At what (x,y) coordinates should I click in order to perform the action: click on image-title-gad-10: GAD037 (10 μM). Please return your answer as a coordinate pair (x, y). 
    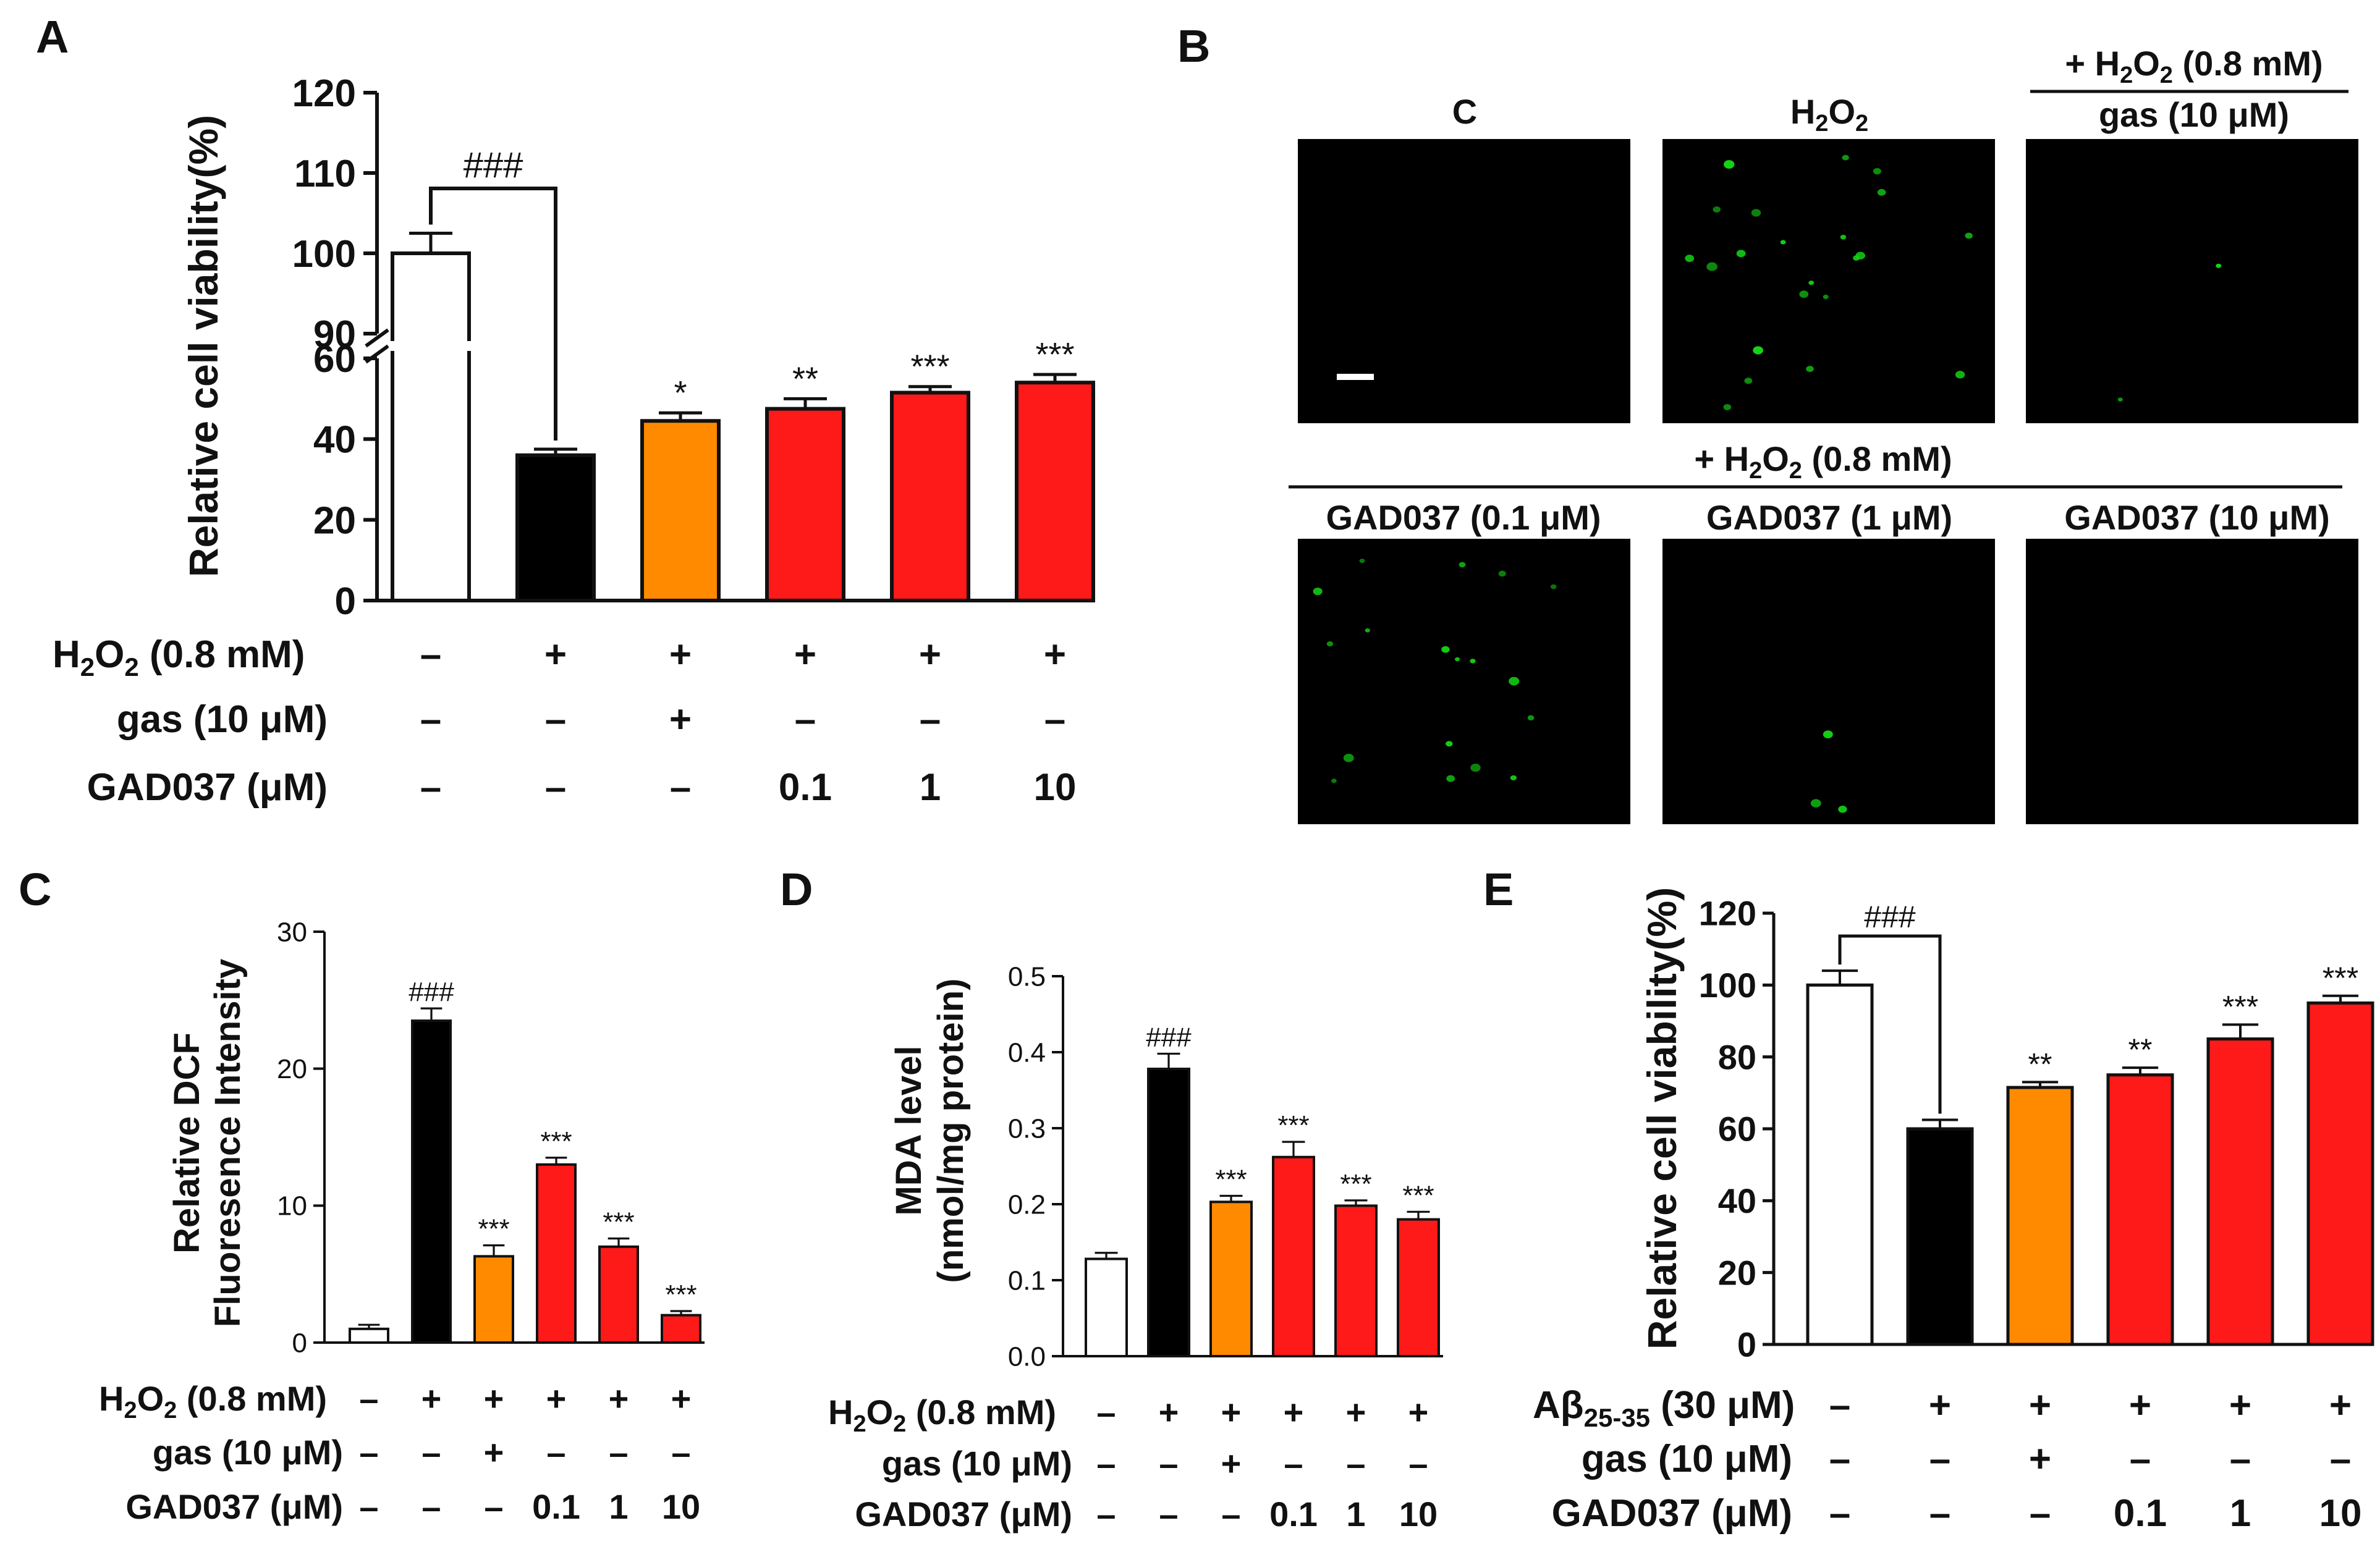
    Looking at the image, I should click on (2197, 517).